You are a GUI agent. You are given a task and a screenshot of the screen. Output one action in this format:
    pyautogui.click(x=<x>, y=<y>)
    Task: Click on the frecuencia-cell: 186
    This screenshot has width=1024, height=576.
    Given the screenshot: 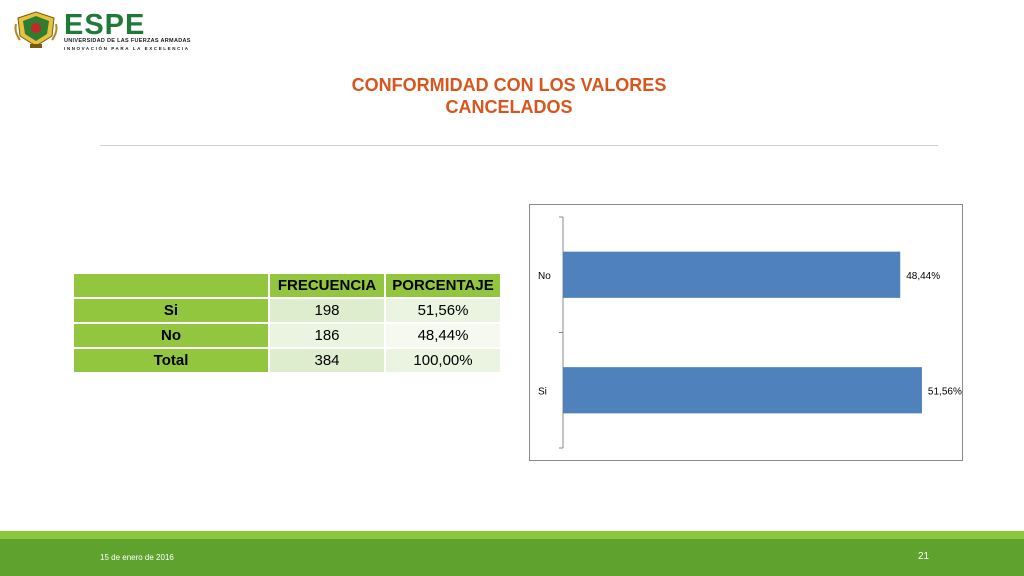 What is the action you would take?
    pyautogui.click(x=327, y=335)
    